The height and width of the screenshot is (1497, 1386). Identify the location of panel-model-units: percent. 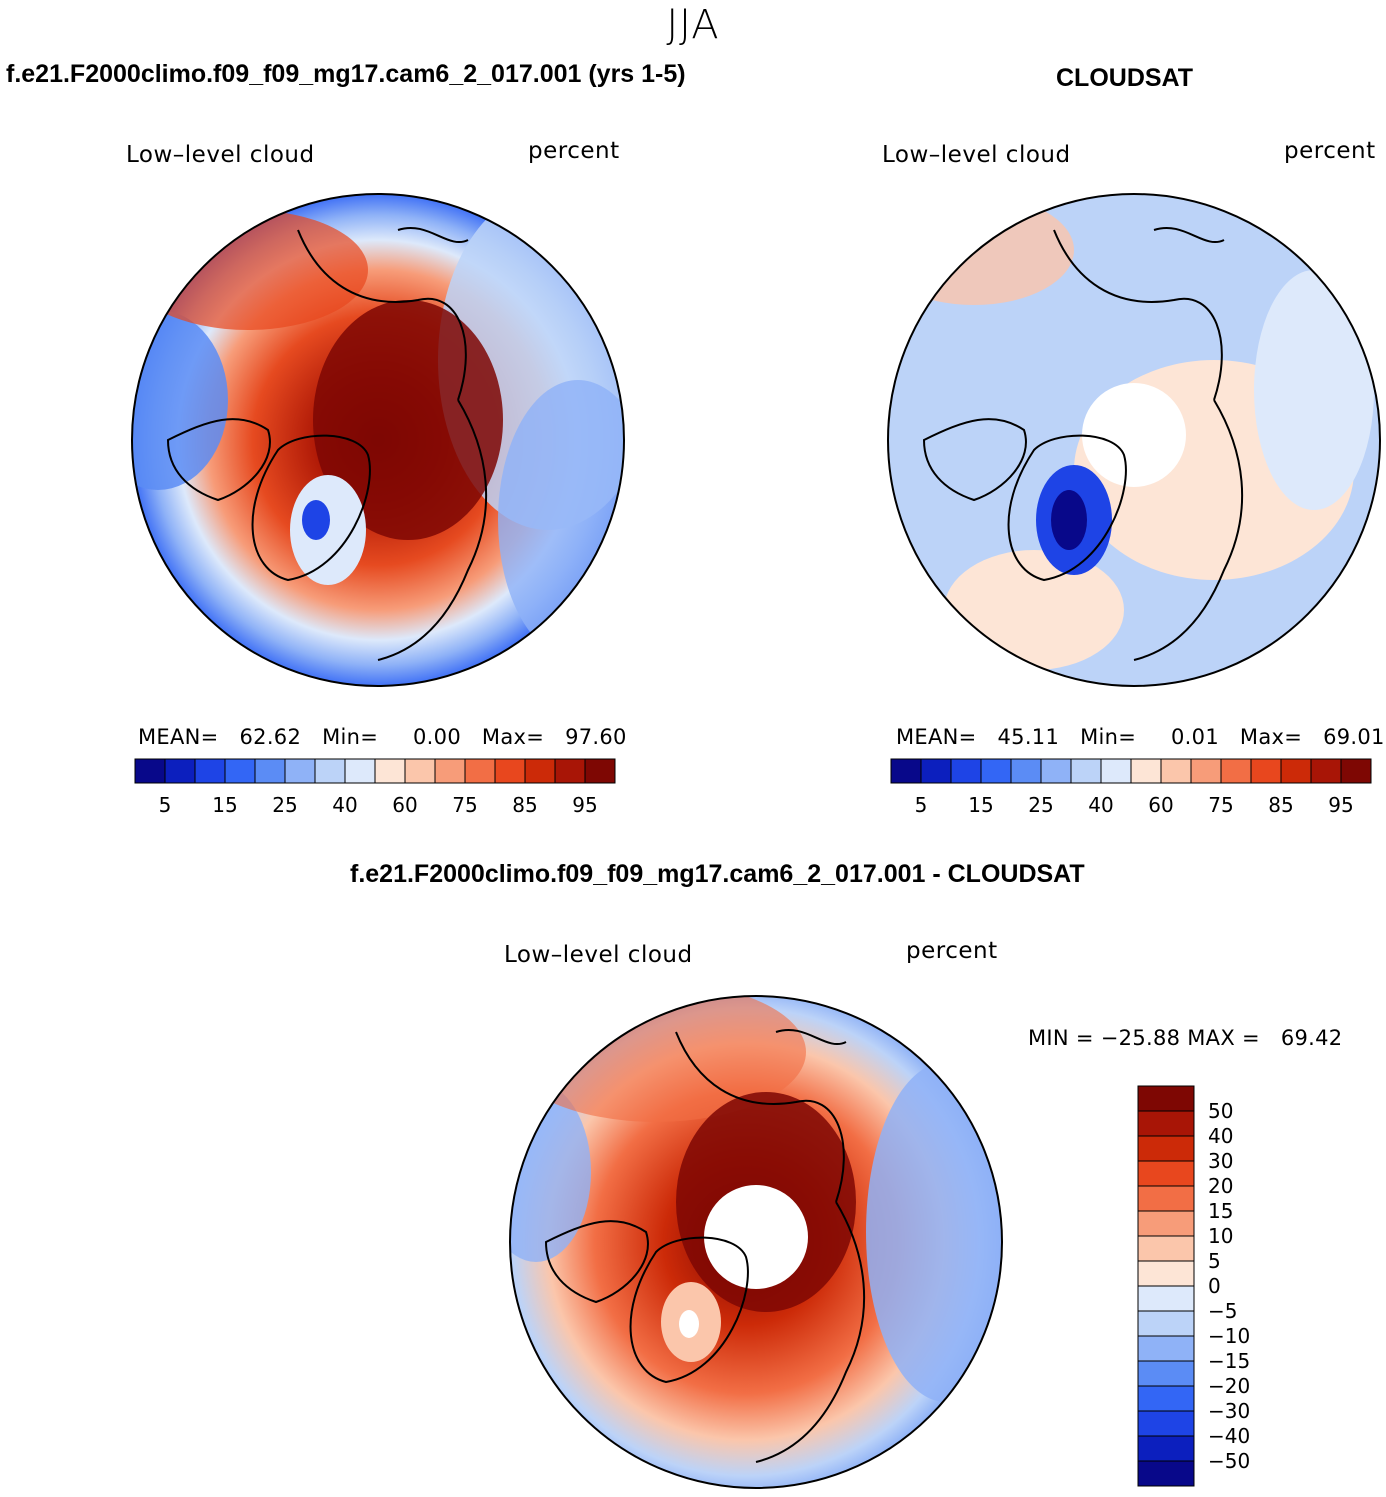
(574, 151).